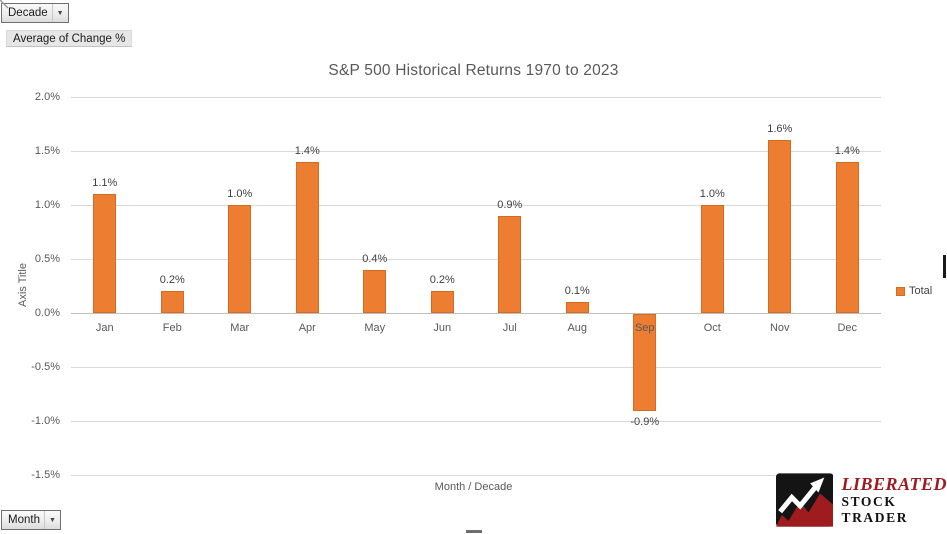 Image resolution: width=947 pixels, height=534 pixels. I want to click on data-label-mar: 1.0%, so click(240, 194).